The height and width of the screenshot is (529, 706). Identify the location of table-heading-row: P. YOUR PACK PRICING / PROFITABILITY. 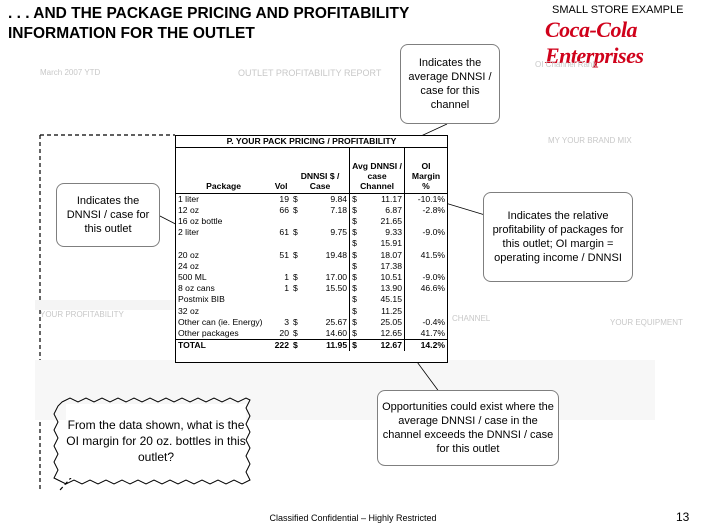
(311, 142).